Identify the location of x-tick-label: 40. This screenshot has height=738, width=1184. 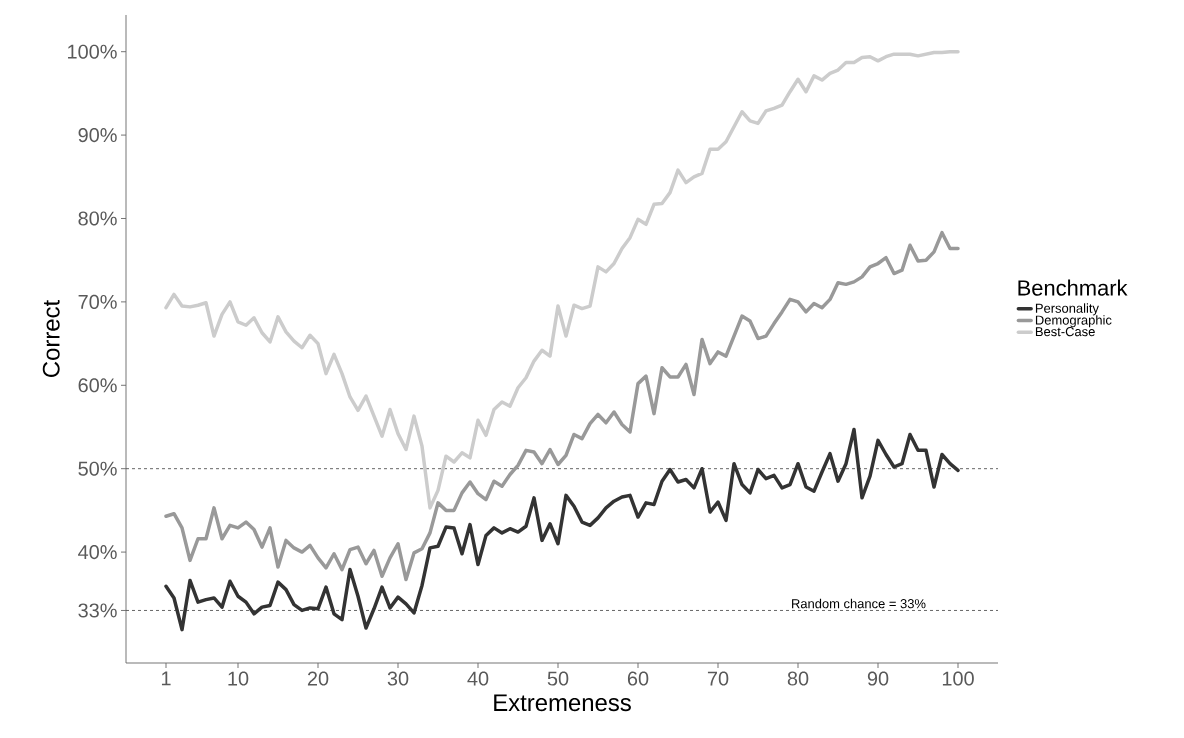
(478, 678).